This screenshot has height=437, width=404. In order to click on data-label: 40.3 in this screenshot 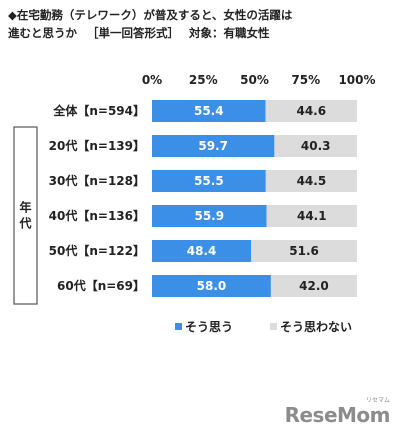, I will do `click(316, 146)`.